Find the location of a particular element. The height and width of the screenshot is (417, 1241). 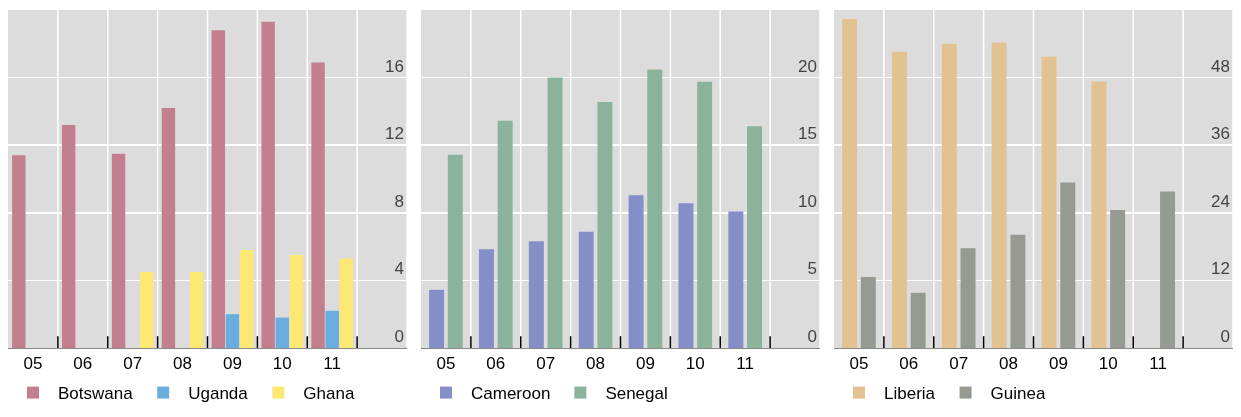

y-tick-label: 15 is located at coordinates (807, 134).